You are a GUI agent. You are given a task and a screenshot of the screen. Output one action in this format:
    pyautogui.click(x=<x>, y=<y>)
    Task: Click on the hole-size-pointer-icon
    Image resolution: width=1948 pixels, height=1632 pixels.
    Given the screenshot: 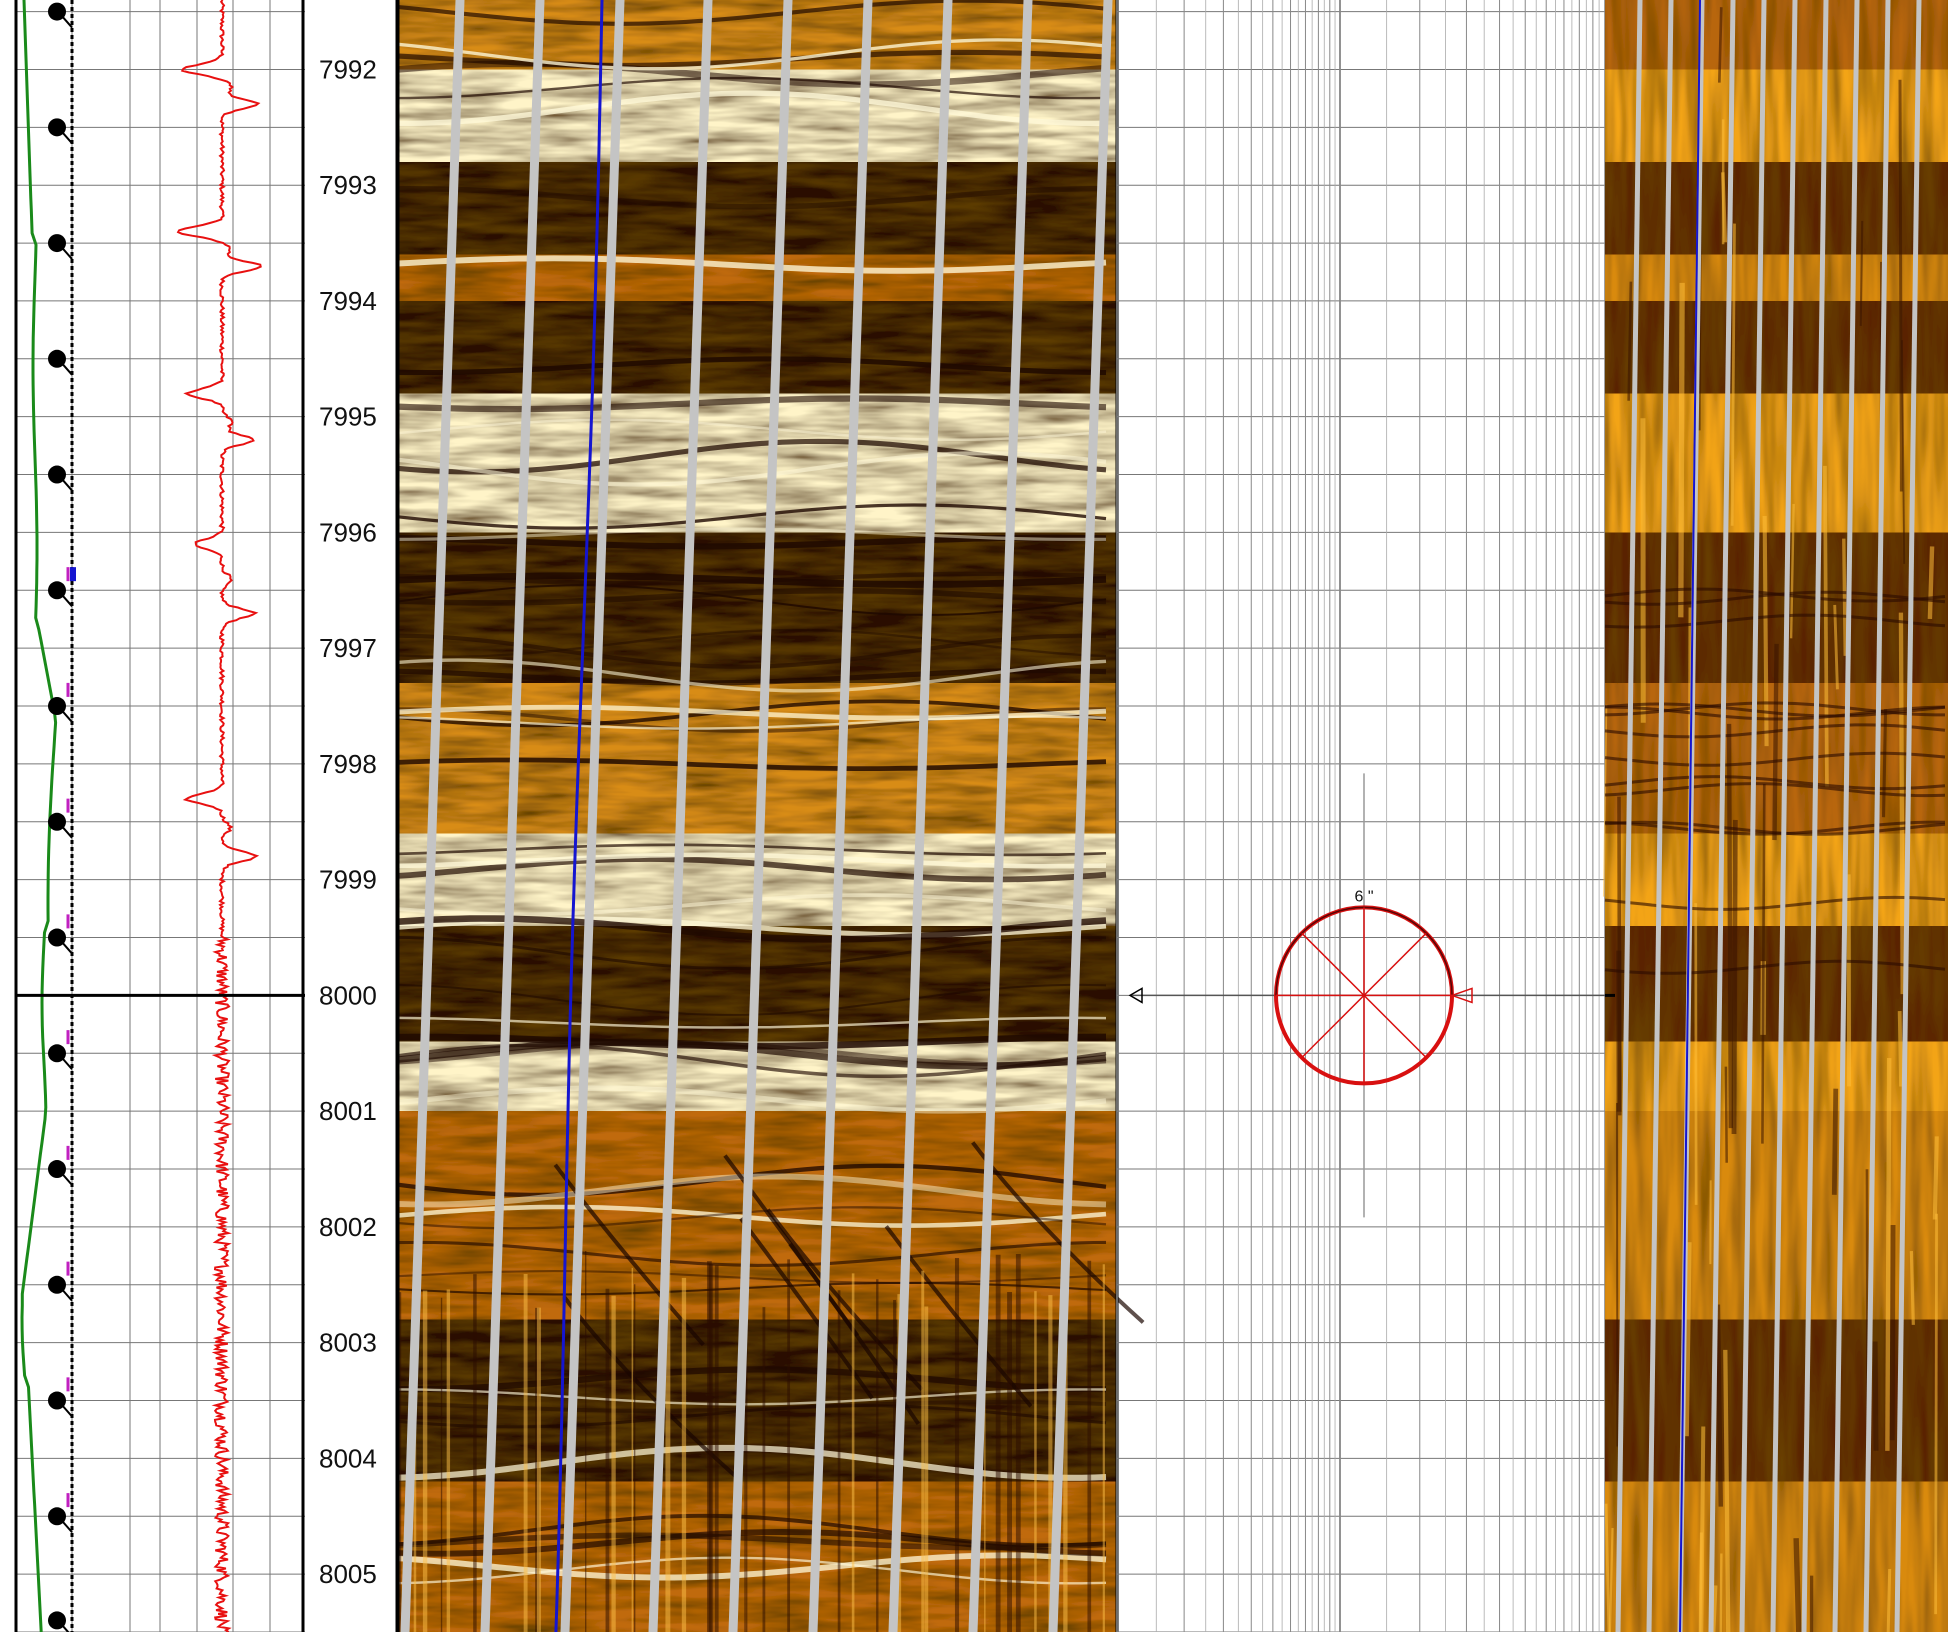 What is the action you would take?
    pyautogui.click(x=1461, y=995)
    